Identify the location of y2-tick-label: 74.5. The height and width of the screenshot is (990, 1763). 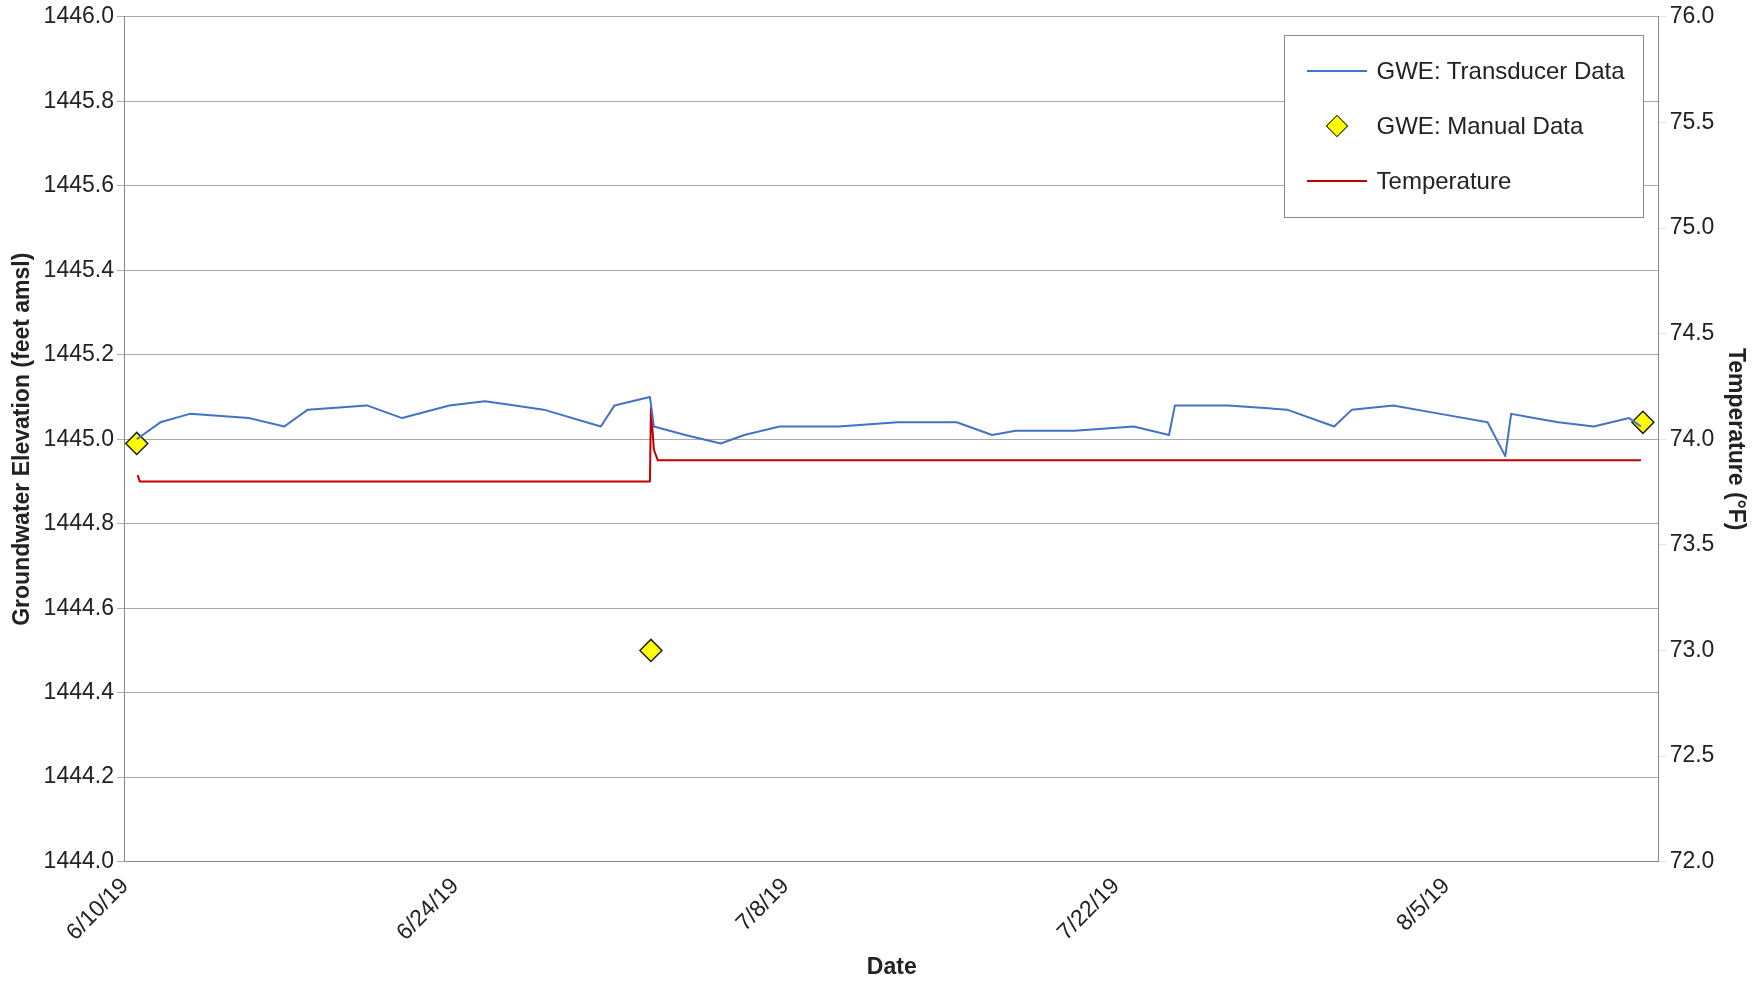
(1692, 331).